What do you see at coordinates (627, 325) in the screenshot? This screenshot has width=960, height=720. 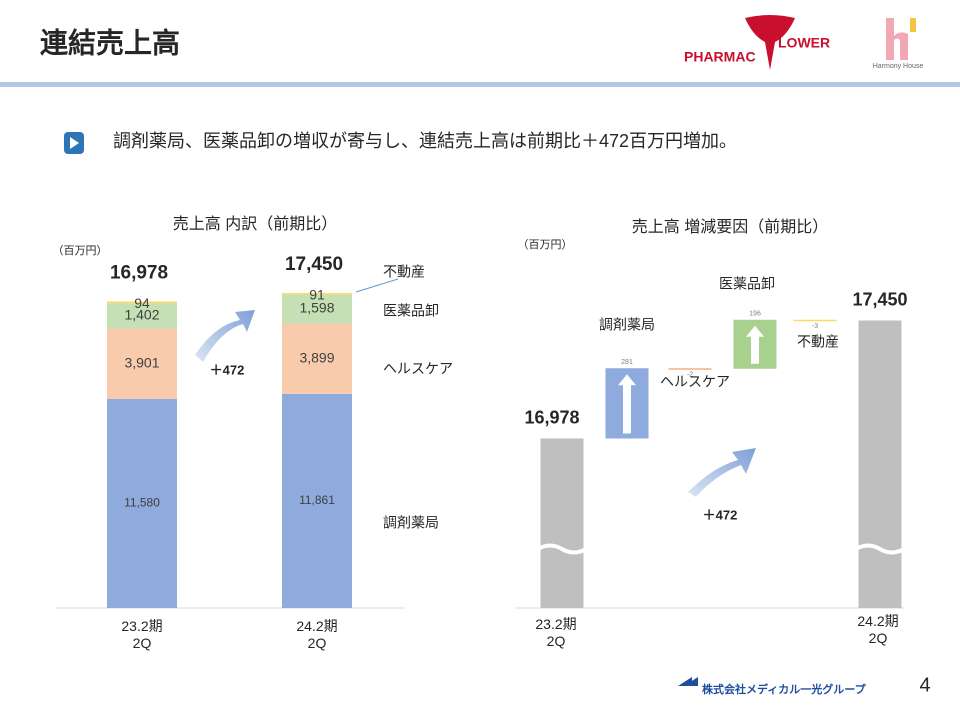 I see `x-tick-label: 調剤薬局` at bounding box center [627, 325].